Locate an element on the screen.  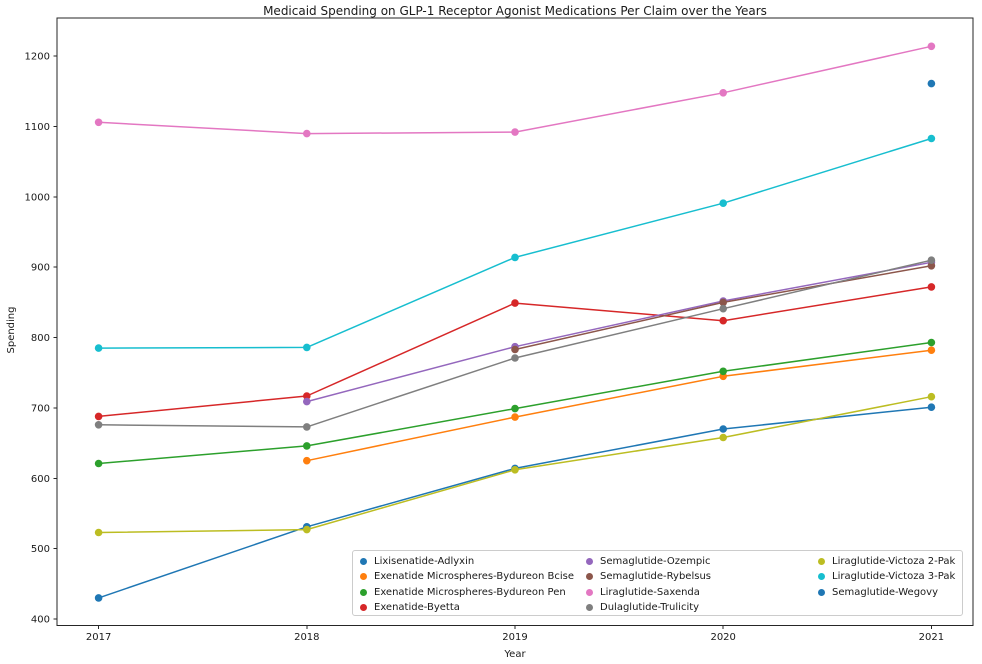
legend-item-semaglutide-ozempic: Semaglutide-Ozempic is located at coordinates (695, 561).